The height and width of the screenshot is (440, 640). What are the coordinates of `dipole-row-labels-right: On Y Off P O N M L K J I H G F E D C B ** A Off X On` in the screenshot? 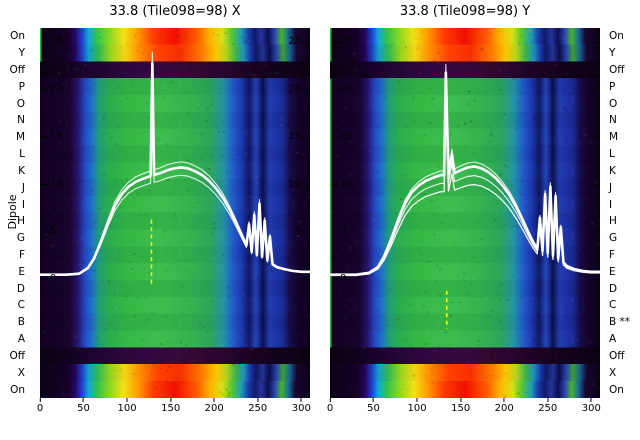 It's located at (623, 213).